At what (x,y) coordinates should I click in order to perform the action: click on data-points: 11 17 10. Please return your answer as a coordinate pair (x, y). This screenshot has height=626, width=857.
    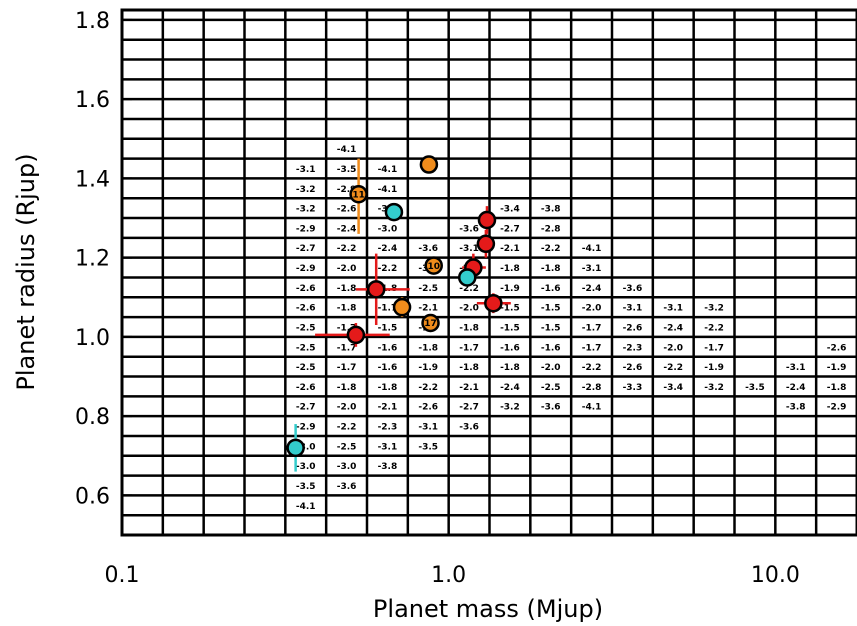
    Looking at the image, I should click on (394, 306).